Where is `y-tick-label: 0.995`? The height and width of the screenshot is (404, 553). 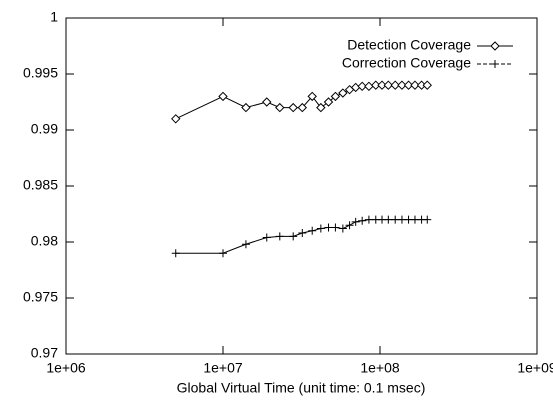
y-tick-label: 0.995 is located at coordinates (40, 73).